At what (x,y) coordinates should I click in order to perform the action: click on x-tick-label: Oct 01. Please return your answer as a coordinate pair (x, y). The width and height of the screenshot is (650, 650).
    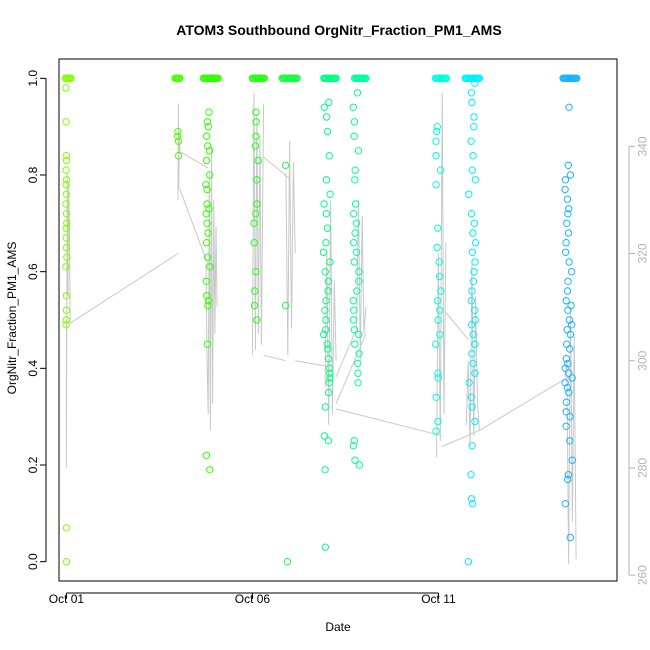
    Looking at the image, I should click on (67, 599).